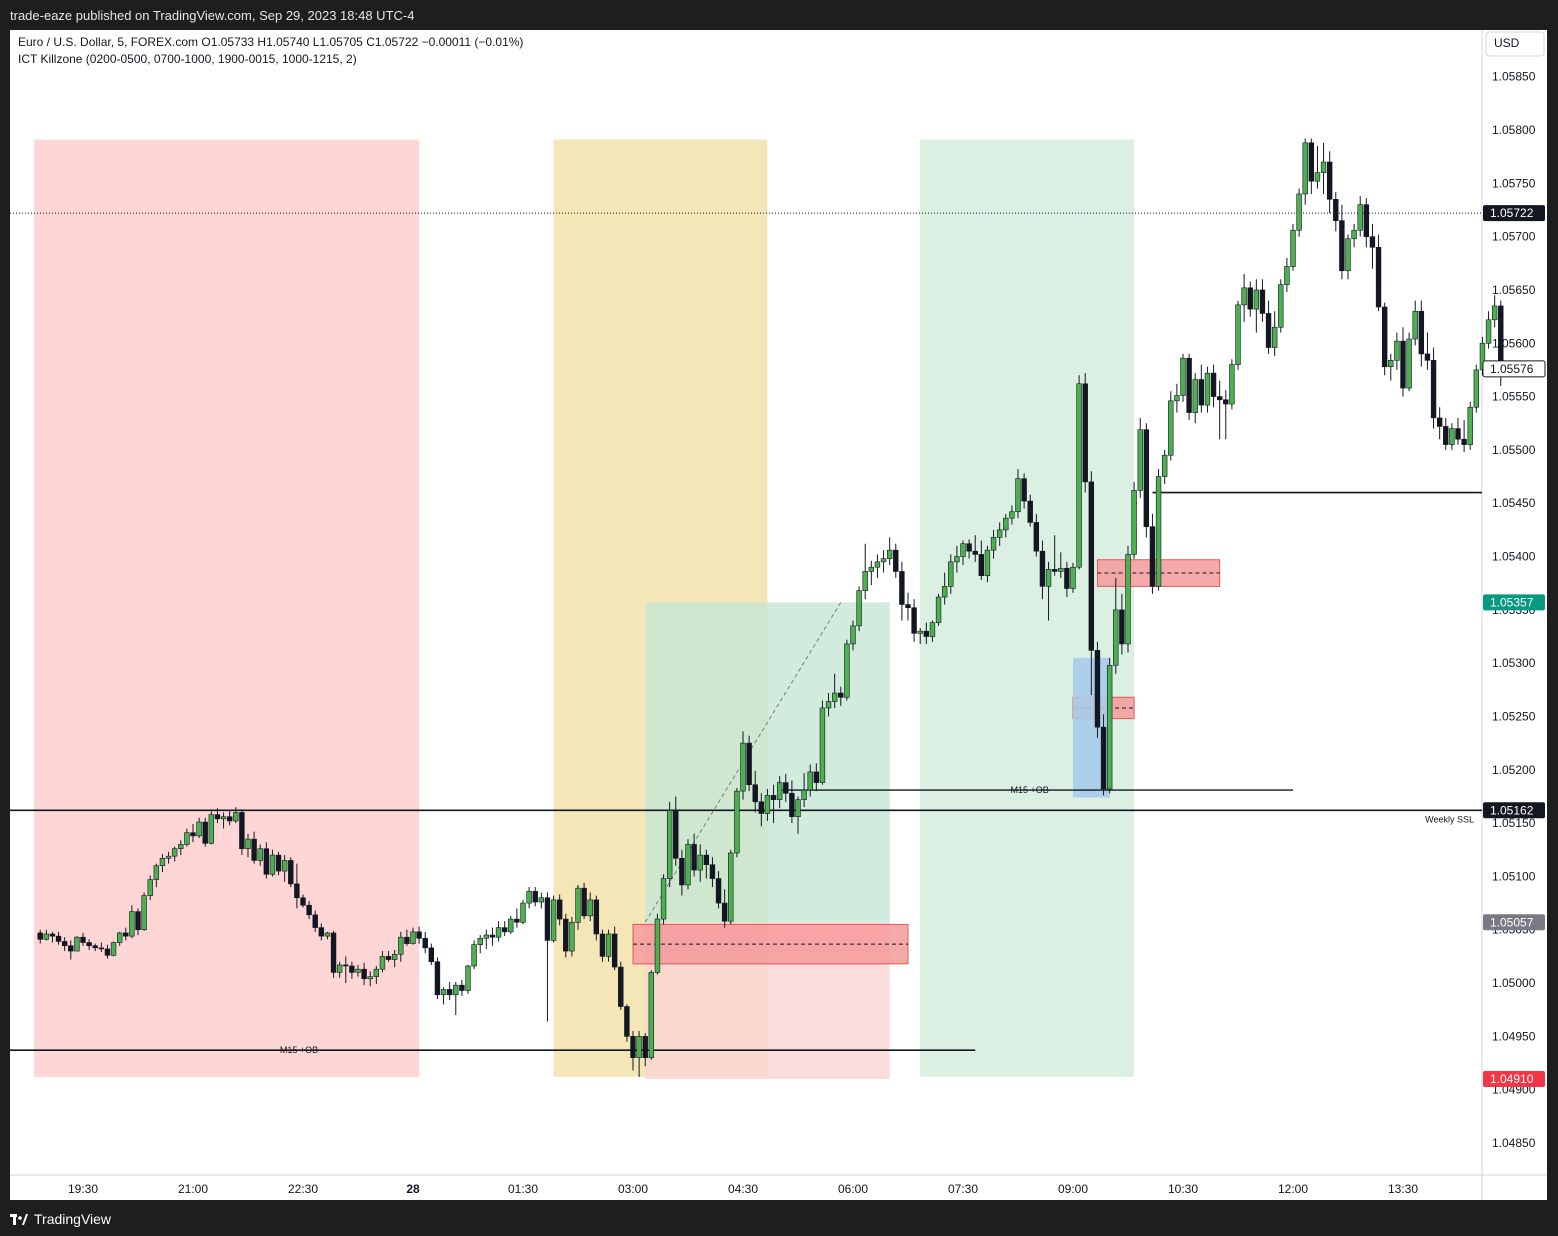 The width and height of the screenshot is (1558, 1236). What do you see at coordinates (303, 1189) in the screenshot?
I see `time-tick-label: 22:30` at bounding box center [303, 1189].